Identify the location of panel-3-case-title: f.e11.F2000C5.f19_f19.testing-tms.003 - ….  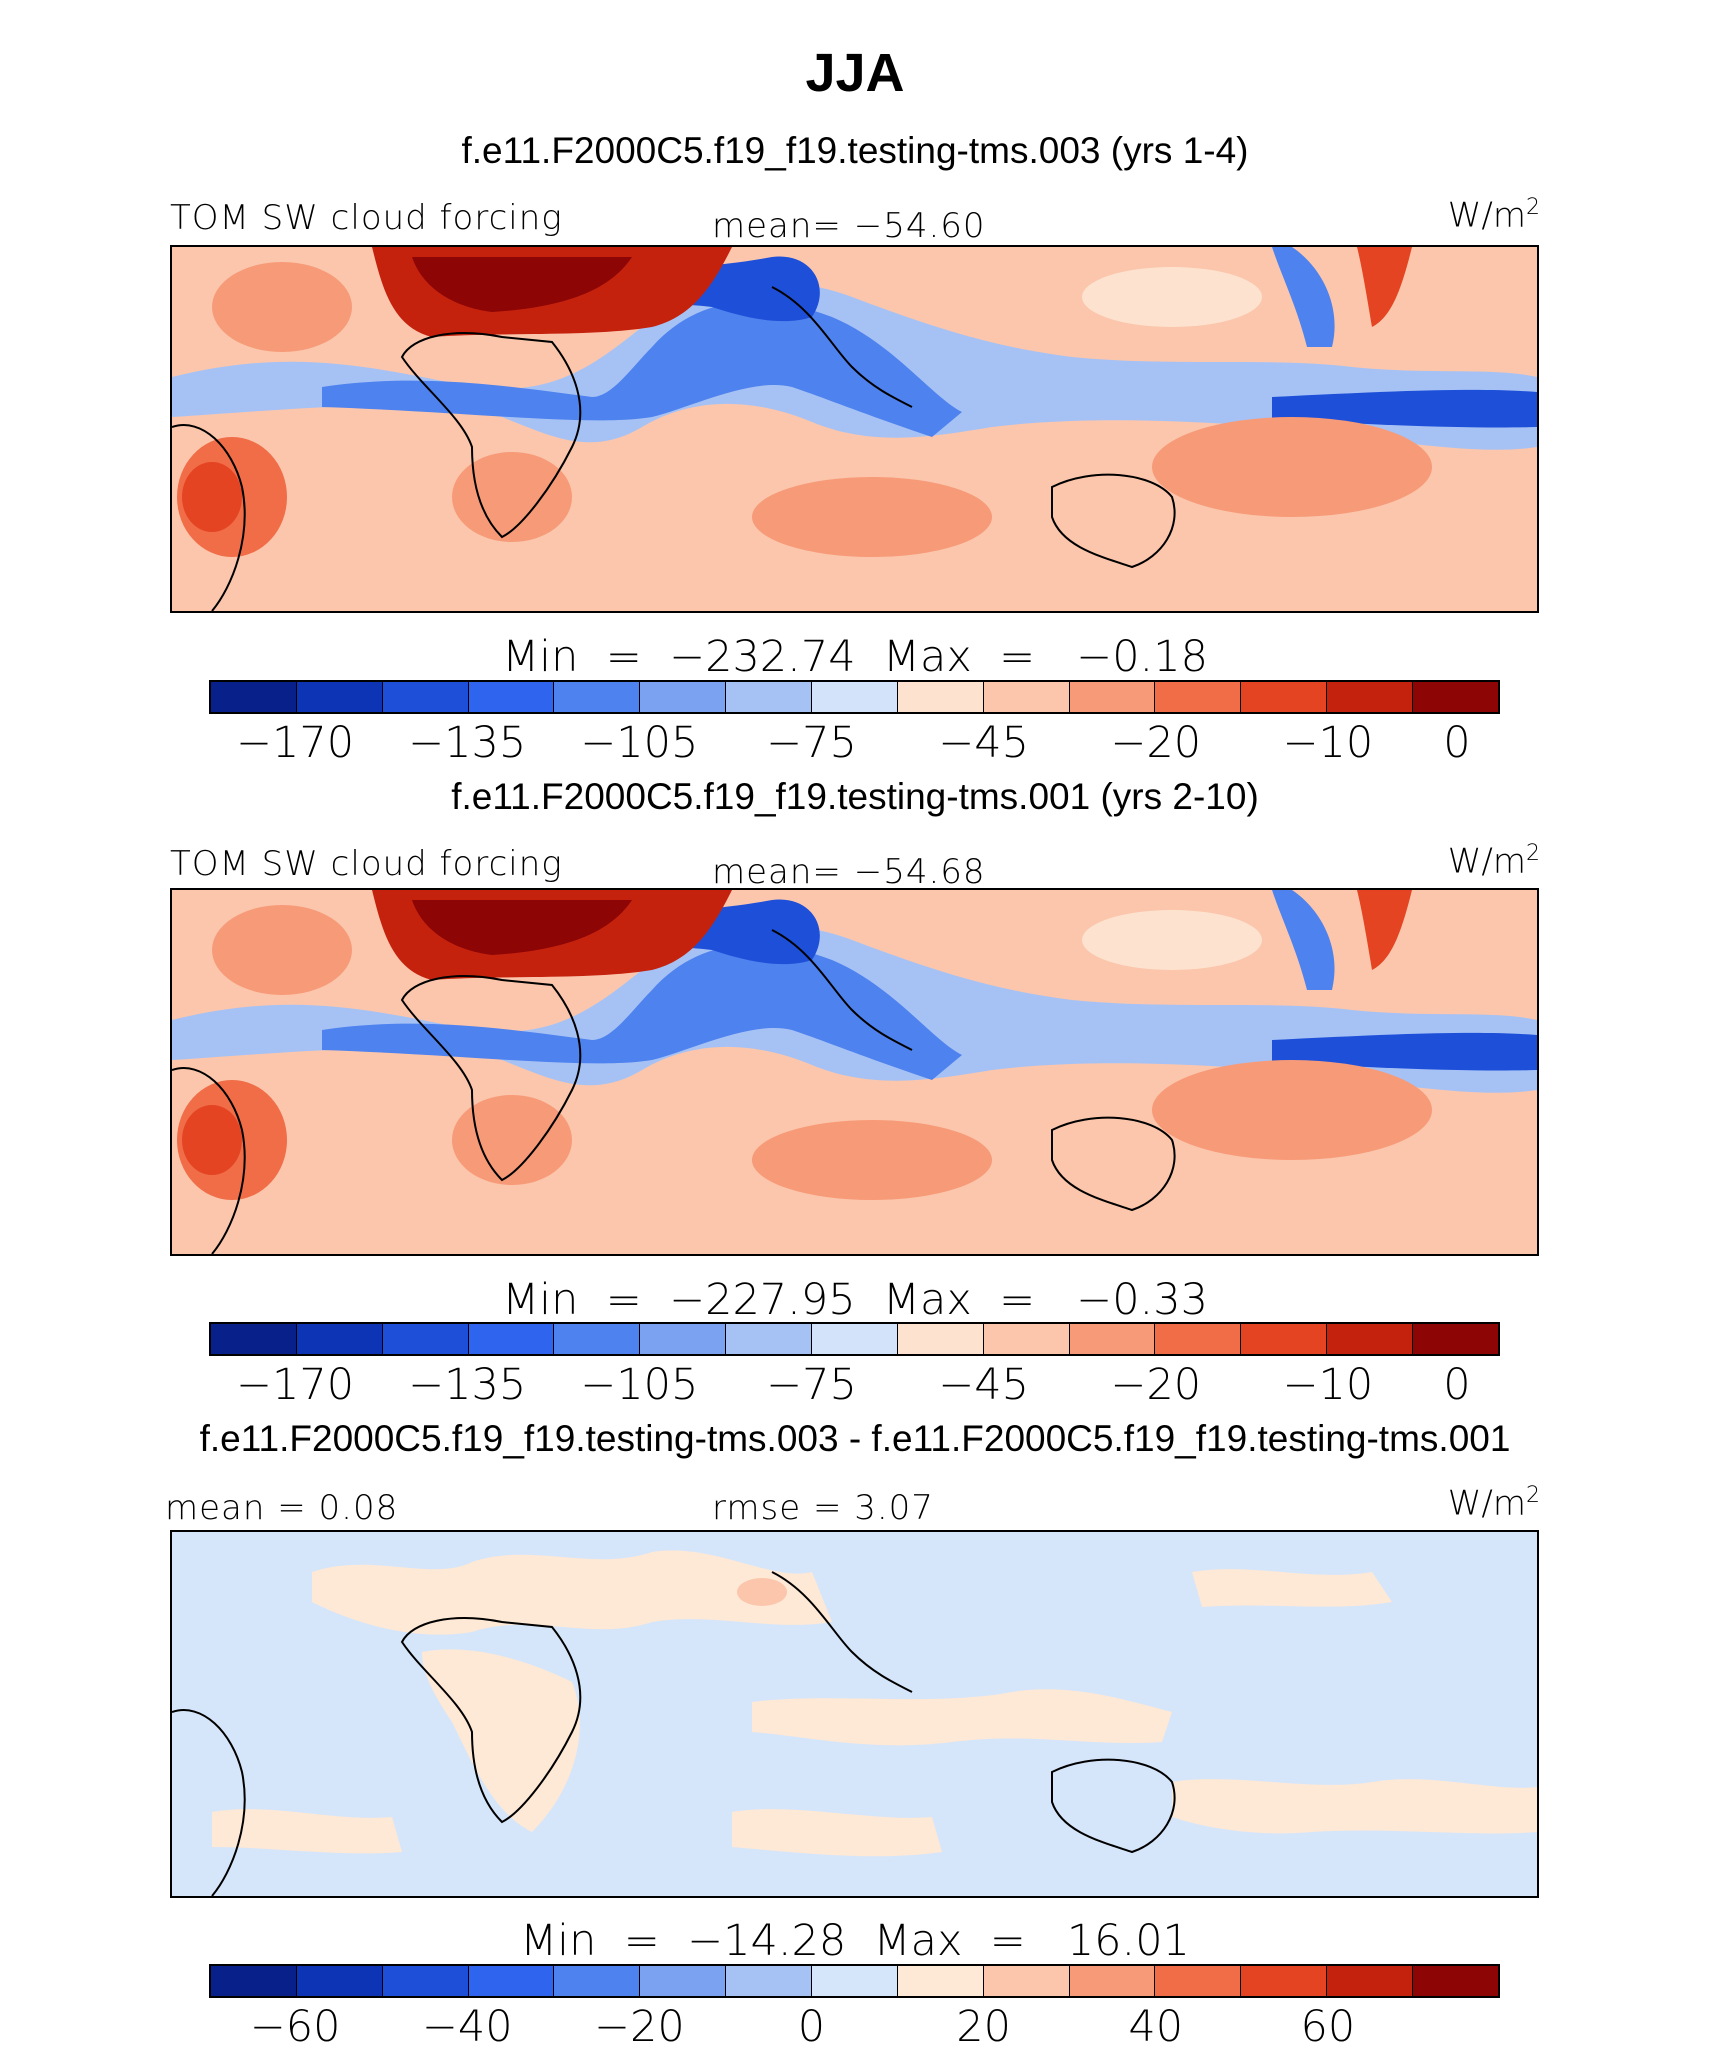
(855, 1438).